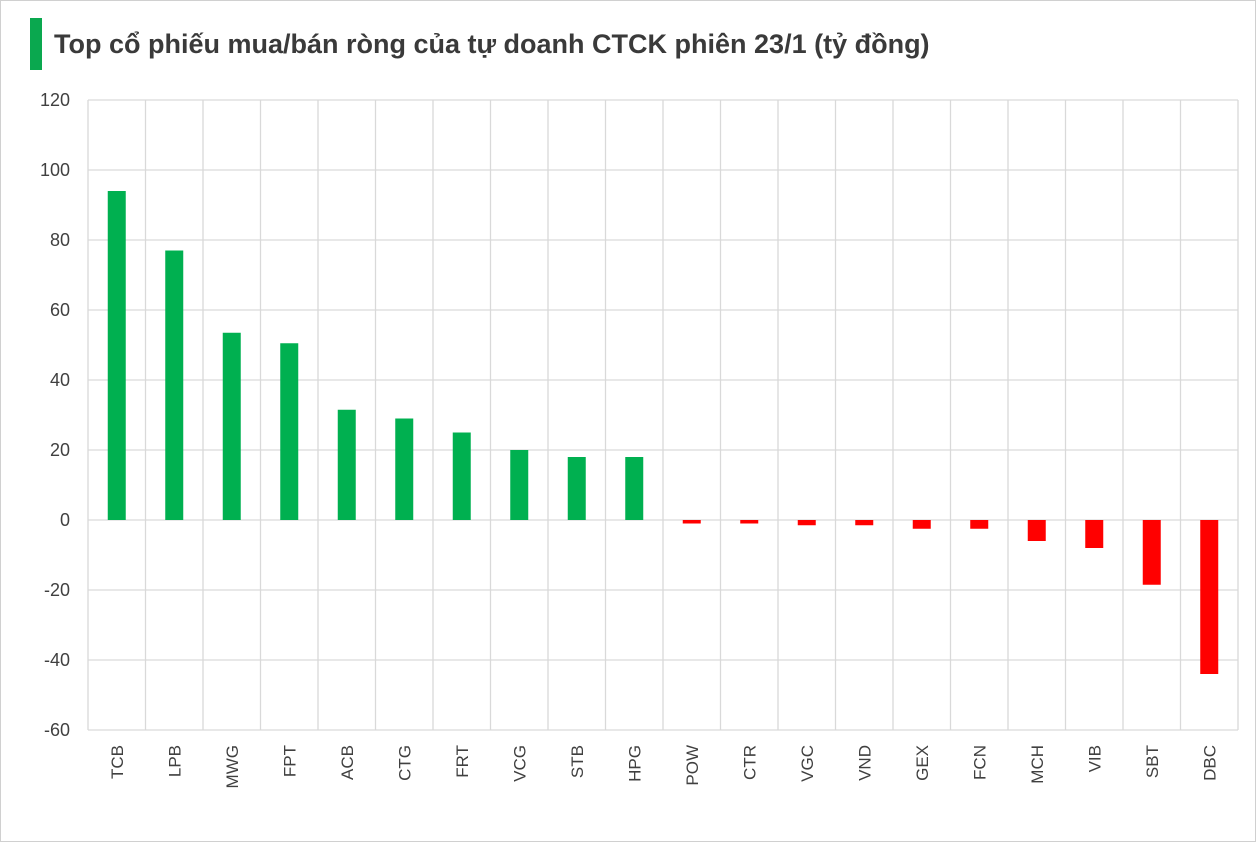 This screenshot has width=1258, height=844. What do you see at coordinates (922, 763) in the screenshot?
I see `x-category-label: GEX` at bounding box center [922, 763].